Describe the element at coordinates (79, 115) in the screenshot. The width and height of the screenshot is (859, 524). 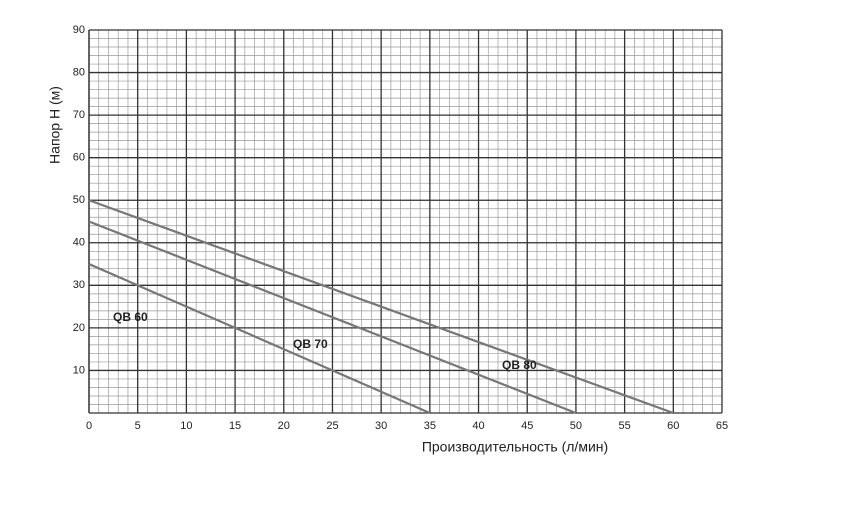
I see `y-tick-label: 70` at that location.